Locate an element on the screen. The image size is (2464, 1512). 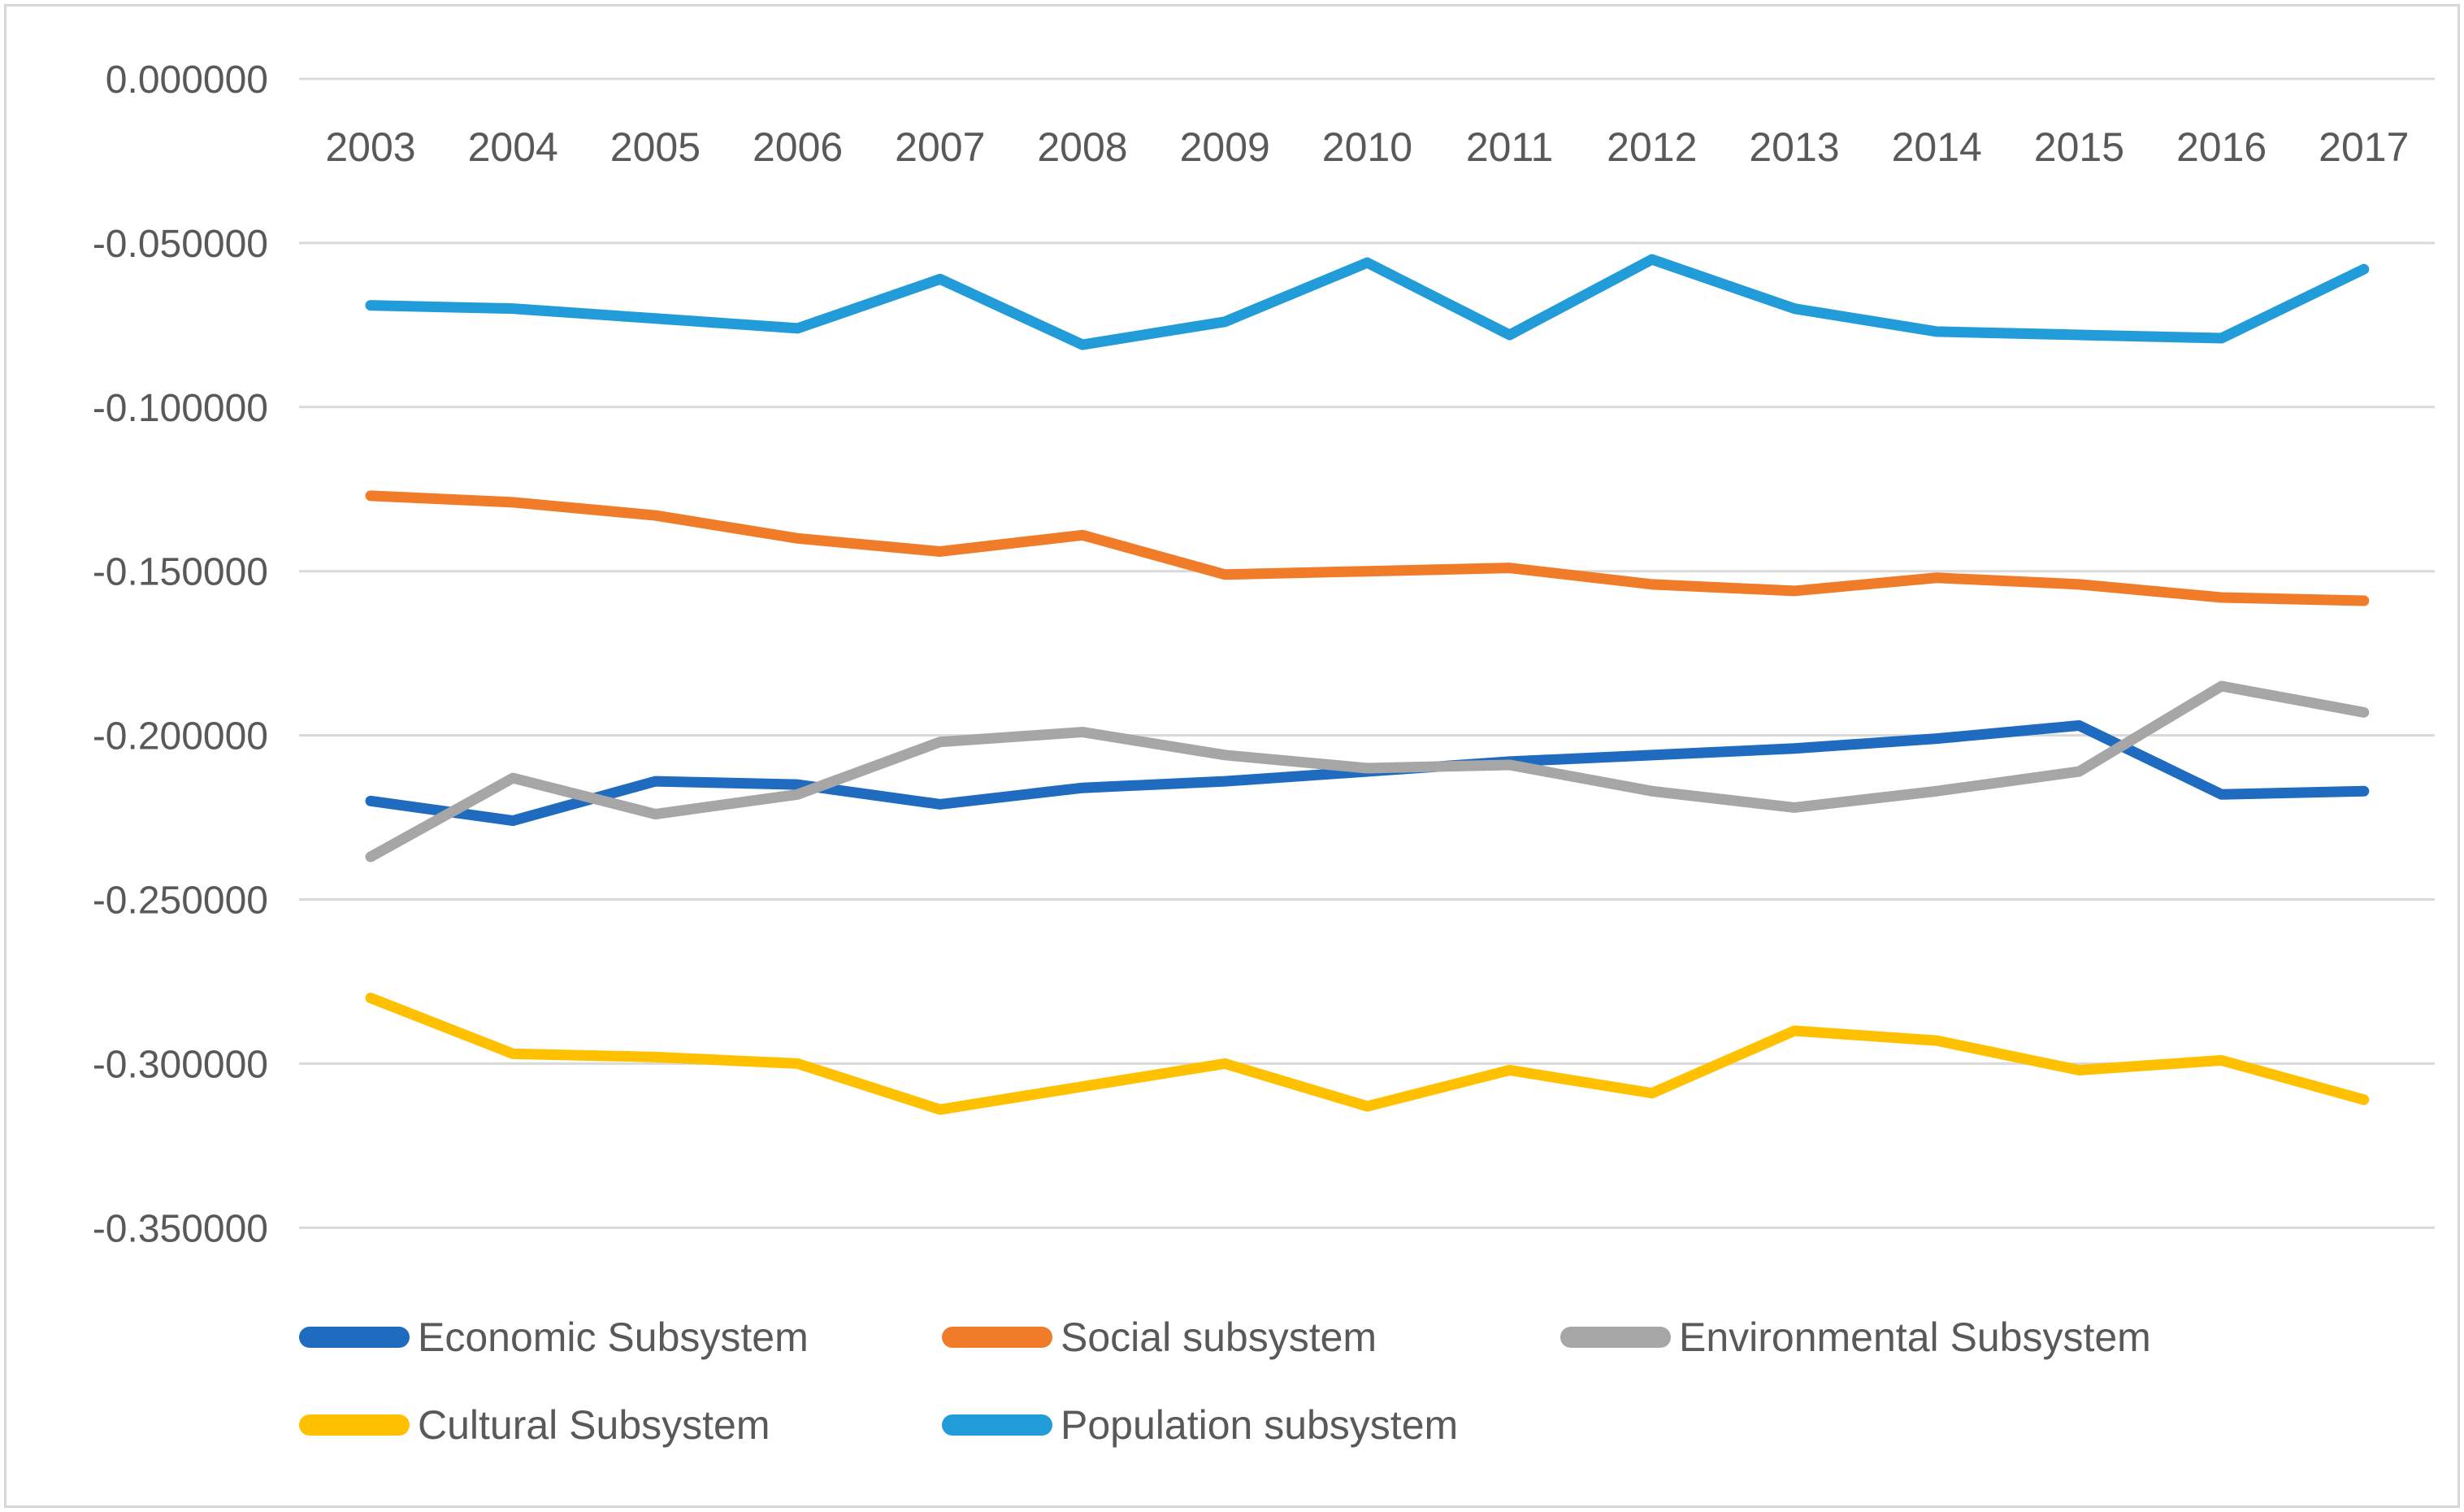
series-line-cultural-subsystem is located at coordinates (1367, 1054).